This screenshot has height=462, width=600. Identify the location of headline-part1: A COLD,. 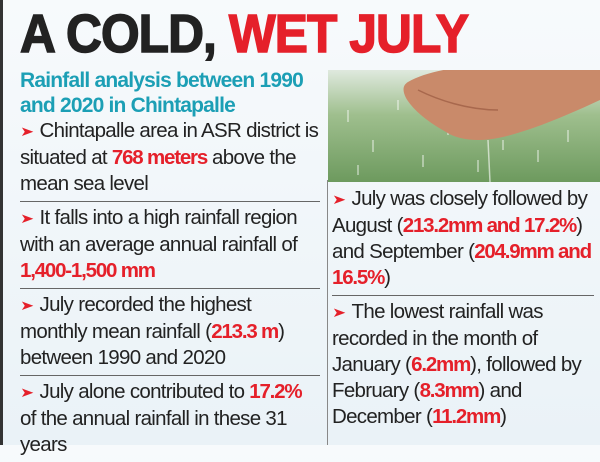
(124, 34).